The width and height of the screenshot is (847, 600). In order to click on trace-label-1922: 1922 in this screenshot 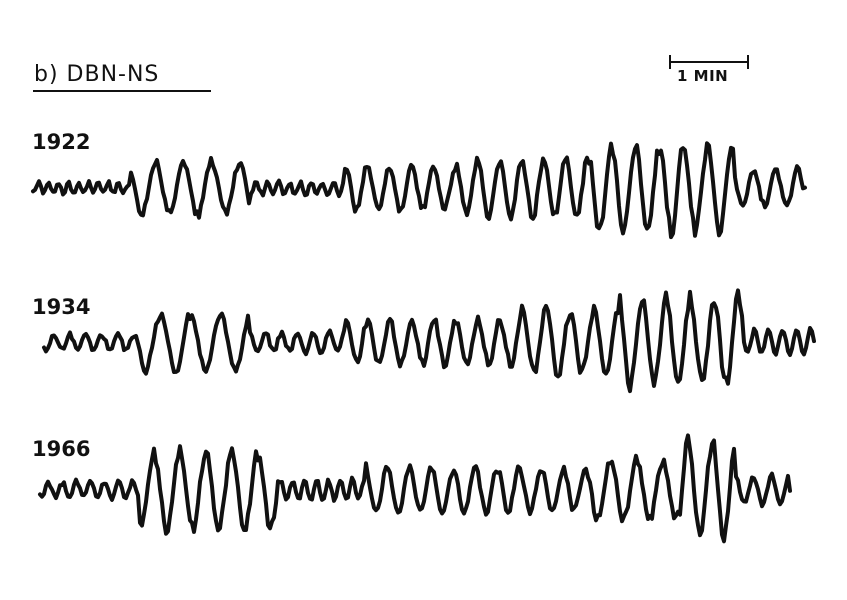, I will do `click(61, 142)`.